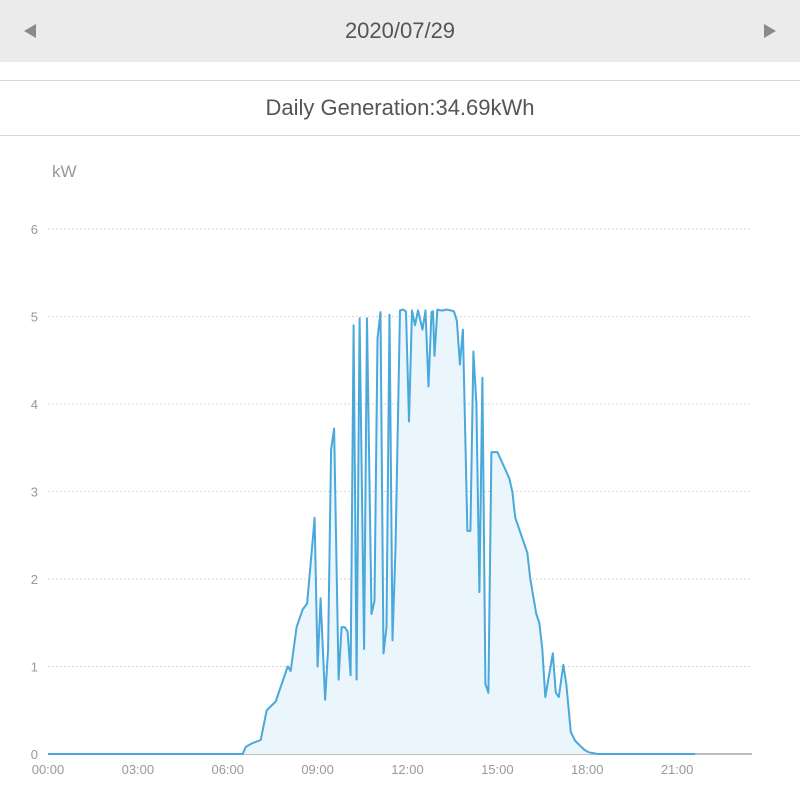 This screenshot has width=800, height=795. I want to click on x-tick-label: 06:00, so click(227, 769).